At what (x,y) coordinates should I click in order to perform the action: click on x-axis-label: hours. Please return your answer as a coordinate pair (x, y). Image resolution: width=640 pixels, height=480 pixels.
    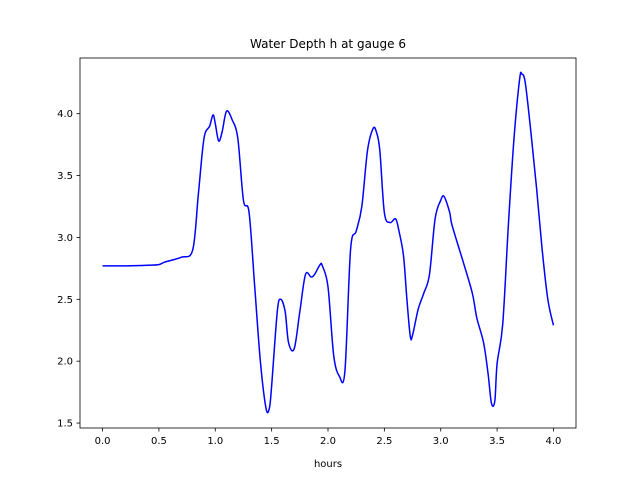
    Looking at the image, I should click on (328, 464).